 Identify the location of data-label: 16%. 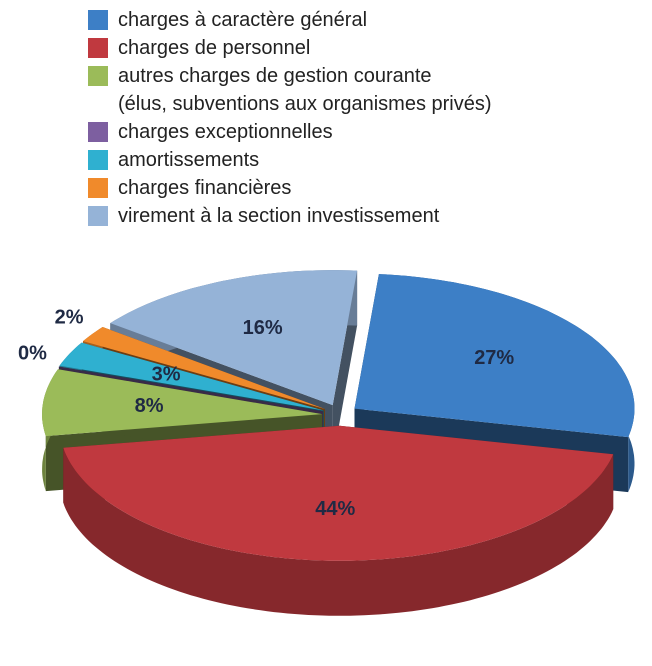
(263, 328).